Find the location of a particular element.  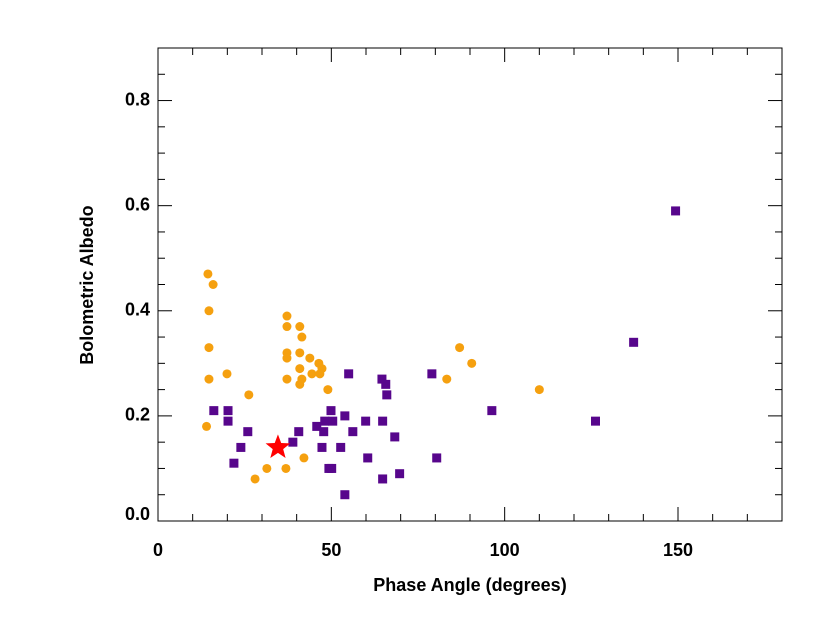

y-tick-label: 0.6 is located at coordinates (137, 204).